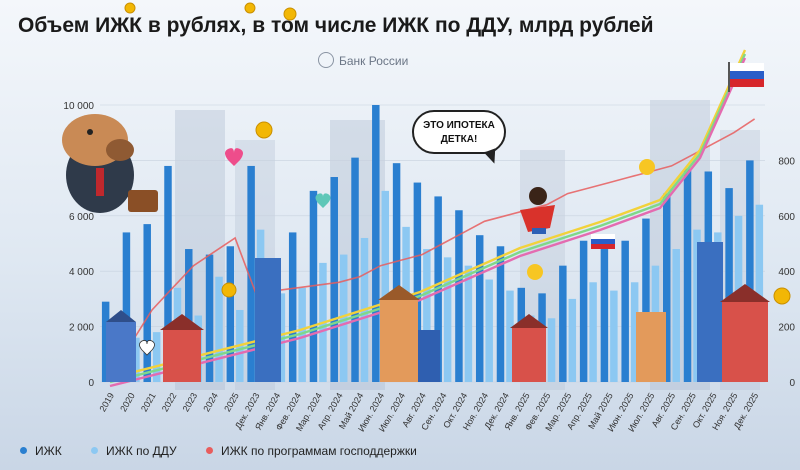  I want to click on legend-dot-izhk, so click(23, 450).